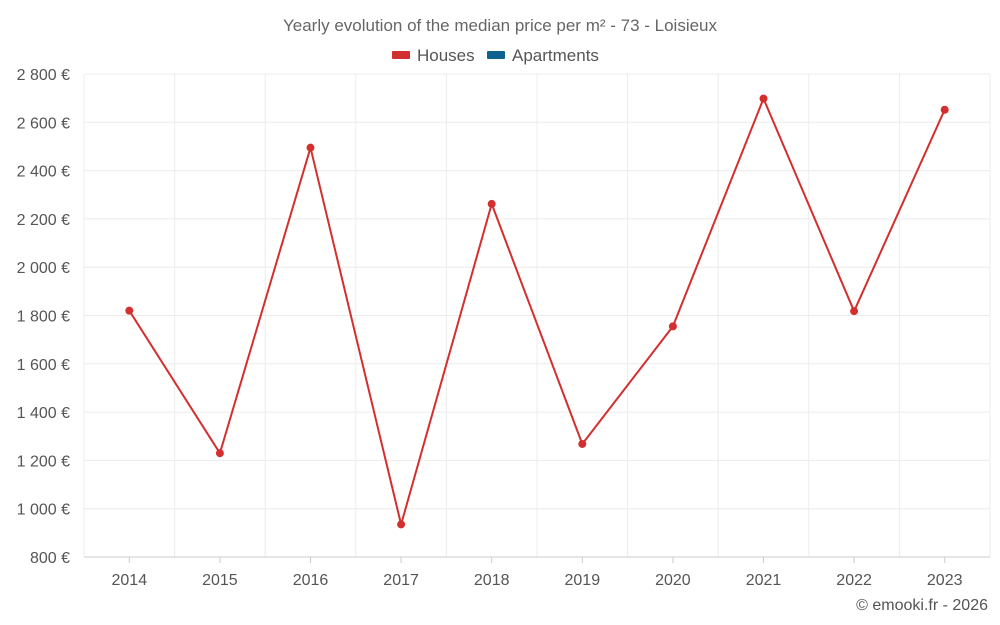  Describe the element at coordinates (537, 573) in the screenshot. I see `x-axis-ticks: 2014 2015 2016 2017 2018 2019 2020 2021 2022 2023` at that location.